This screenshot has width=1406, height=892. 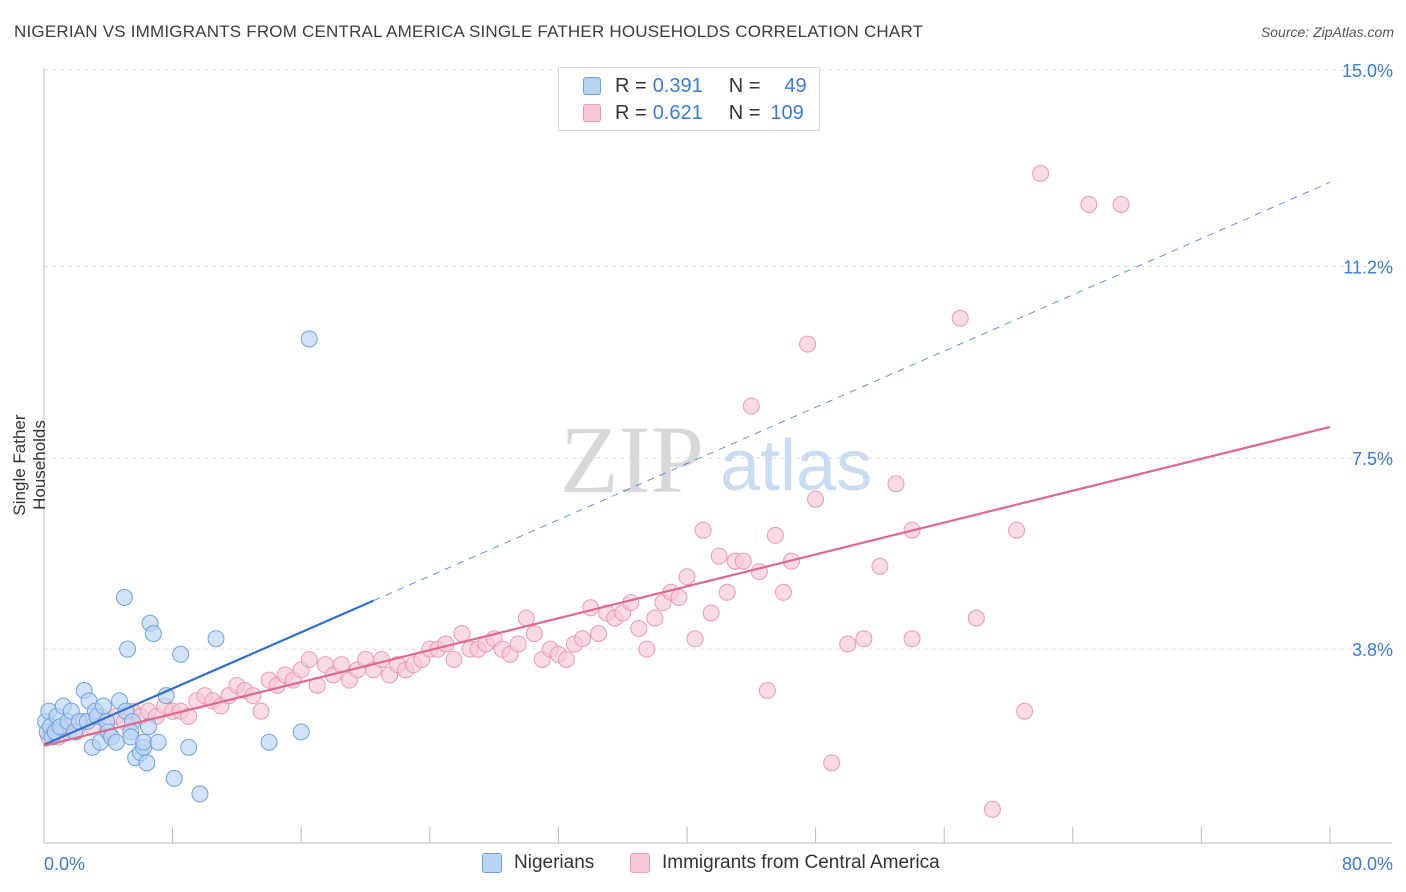 I want to click on legend-label-central-america: Immigrants from Central America, so click(x=801, y=862).